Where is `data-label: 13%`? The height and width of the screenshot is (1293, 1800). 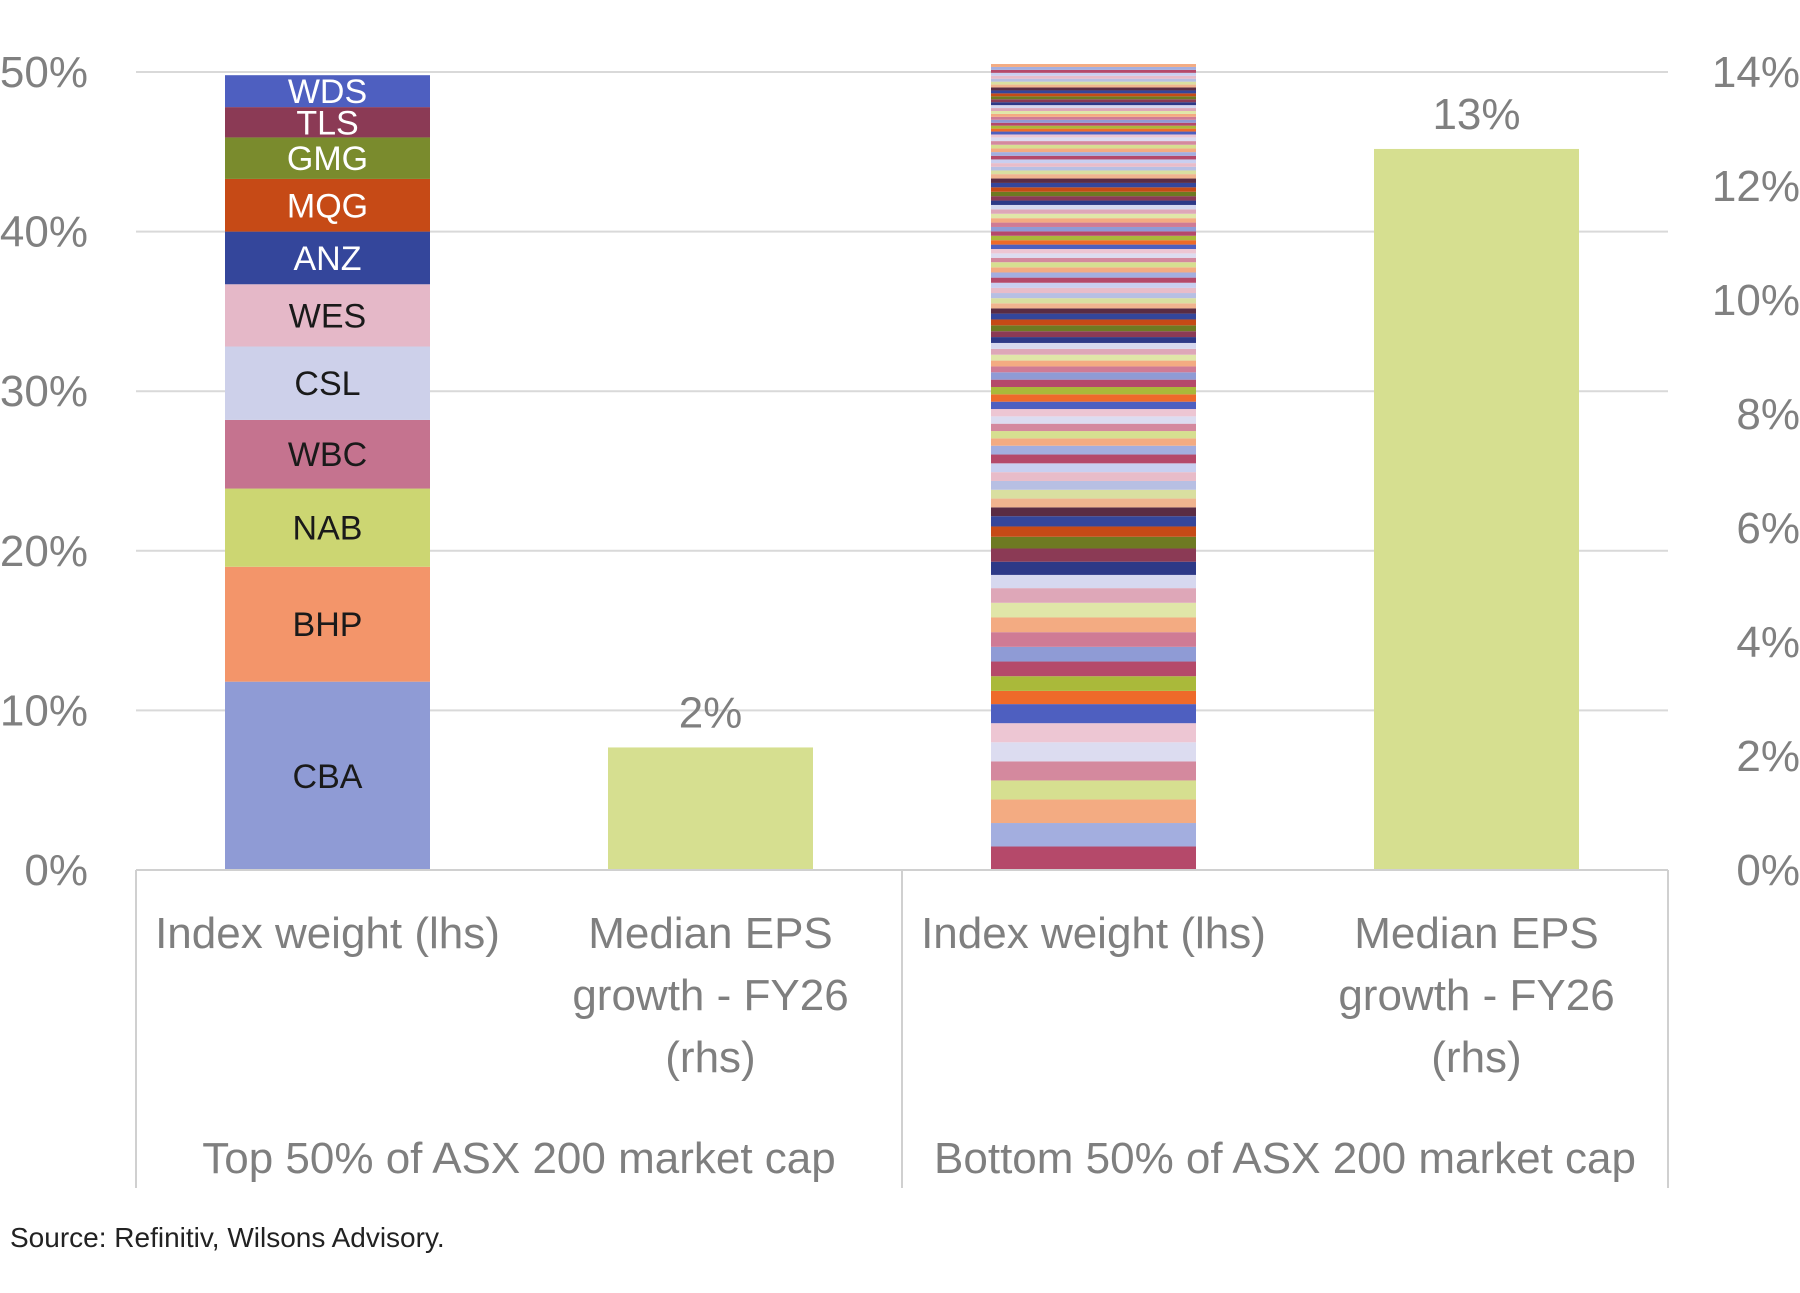 data-label: 13% is located at coordinates (1476, 114).